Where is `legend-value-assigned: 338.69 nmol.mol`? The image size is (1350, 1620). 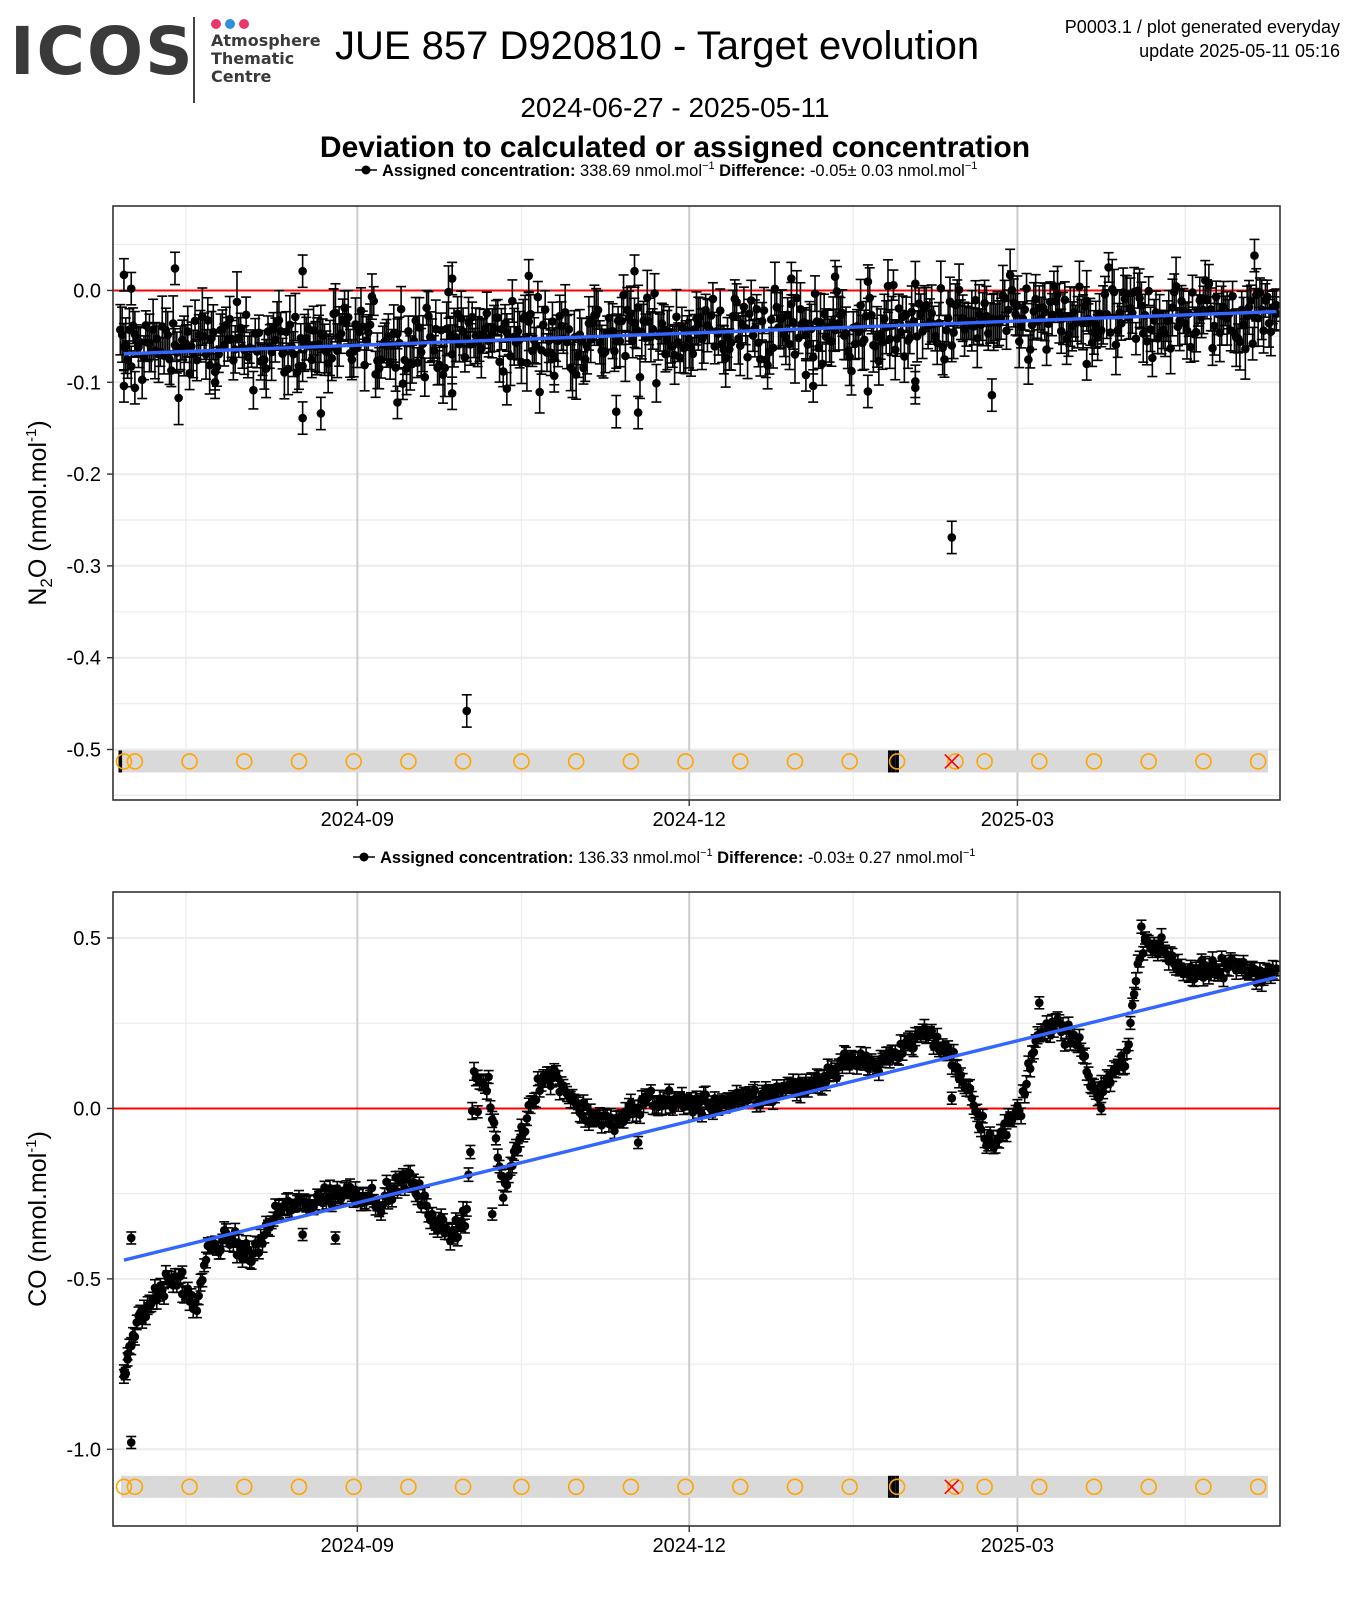
legend-value-assigned: 338.69 nmol.mol is located at coordinates (641, 171).